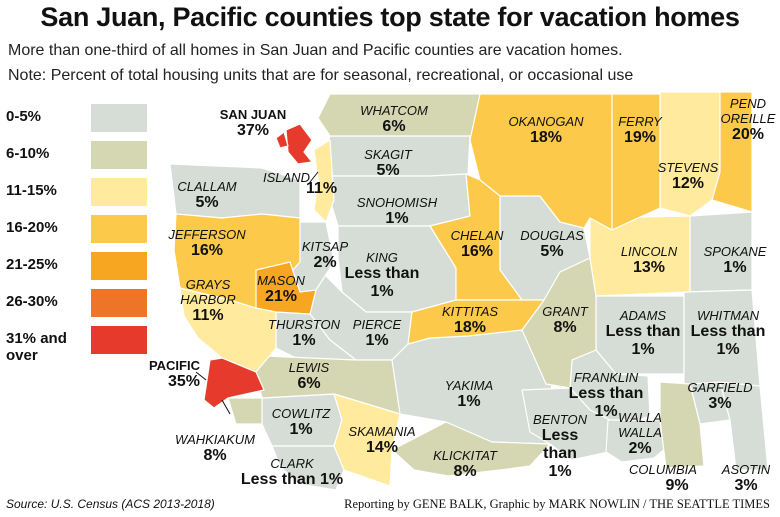  What do you see at coordinates (552, 244) in the screenshot?
I see `label-douglas: DOUGLAS 5%` at bounding box center [552, 244].